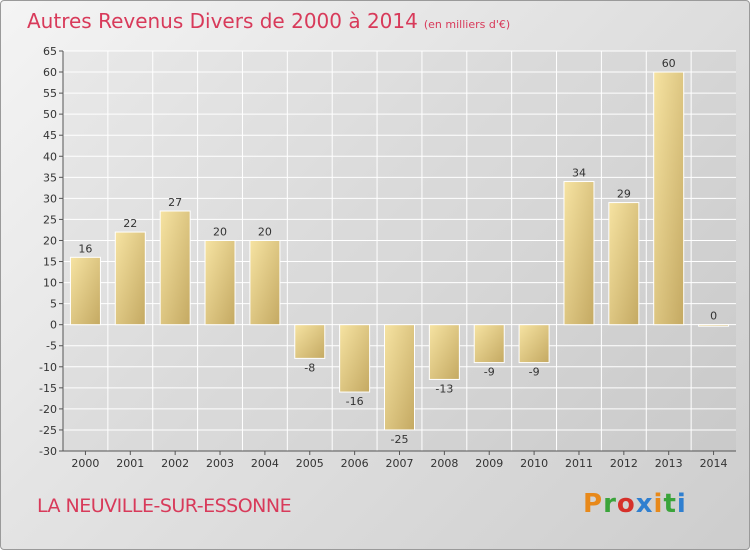 The height and width of the screenshot is (550, 750). What do you see at coordinates (50, 198) in the screenshot?
I see `y-tick-label: 30` at bounding box center [50, 198].